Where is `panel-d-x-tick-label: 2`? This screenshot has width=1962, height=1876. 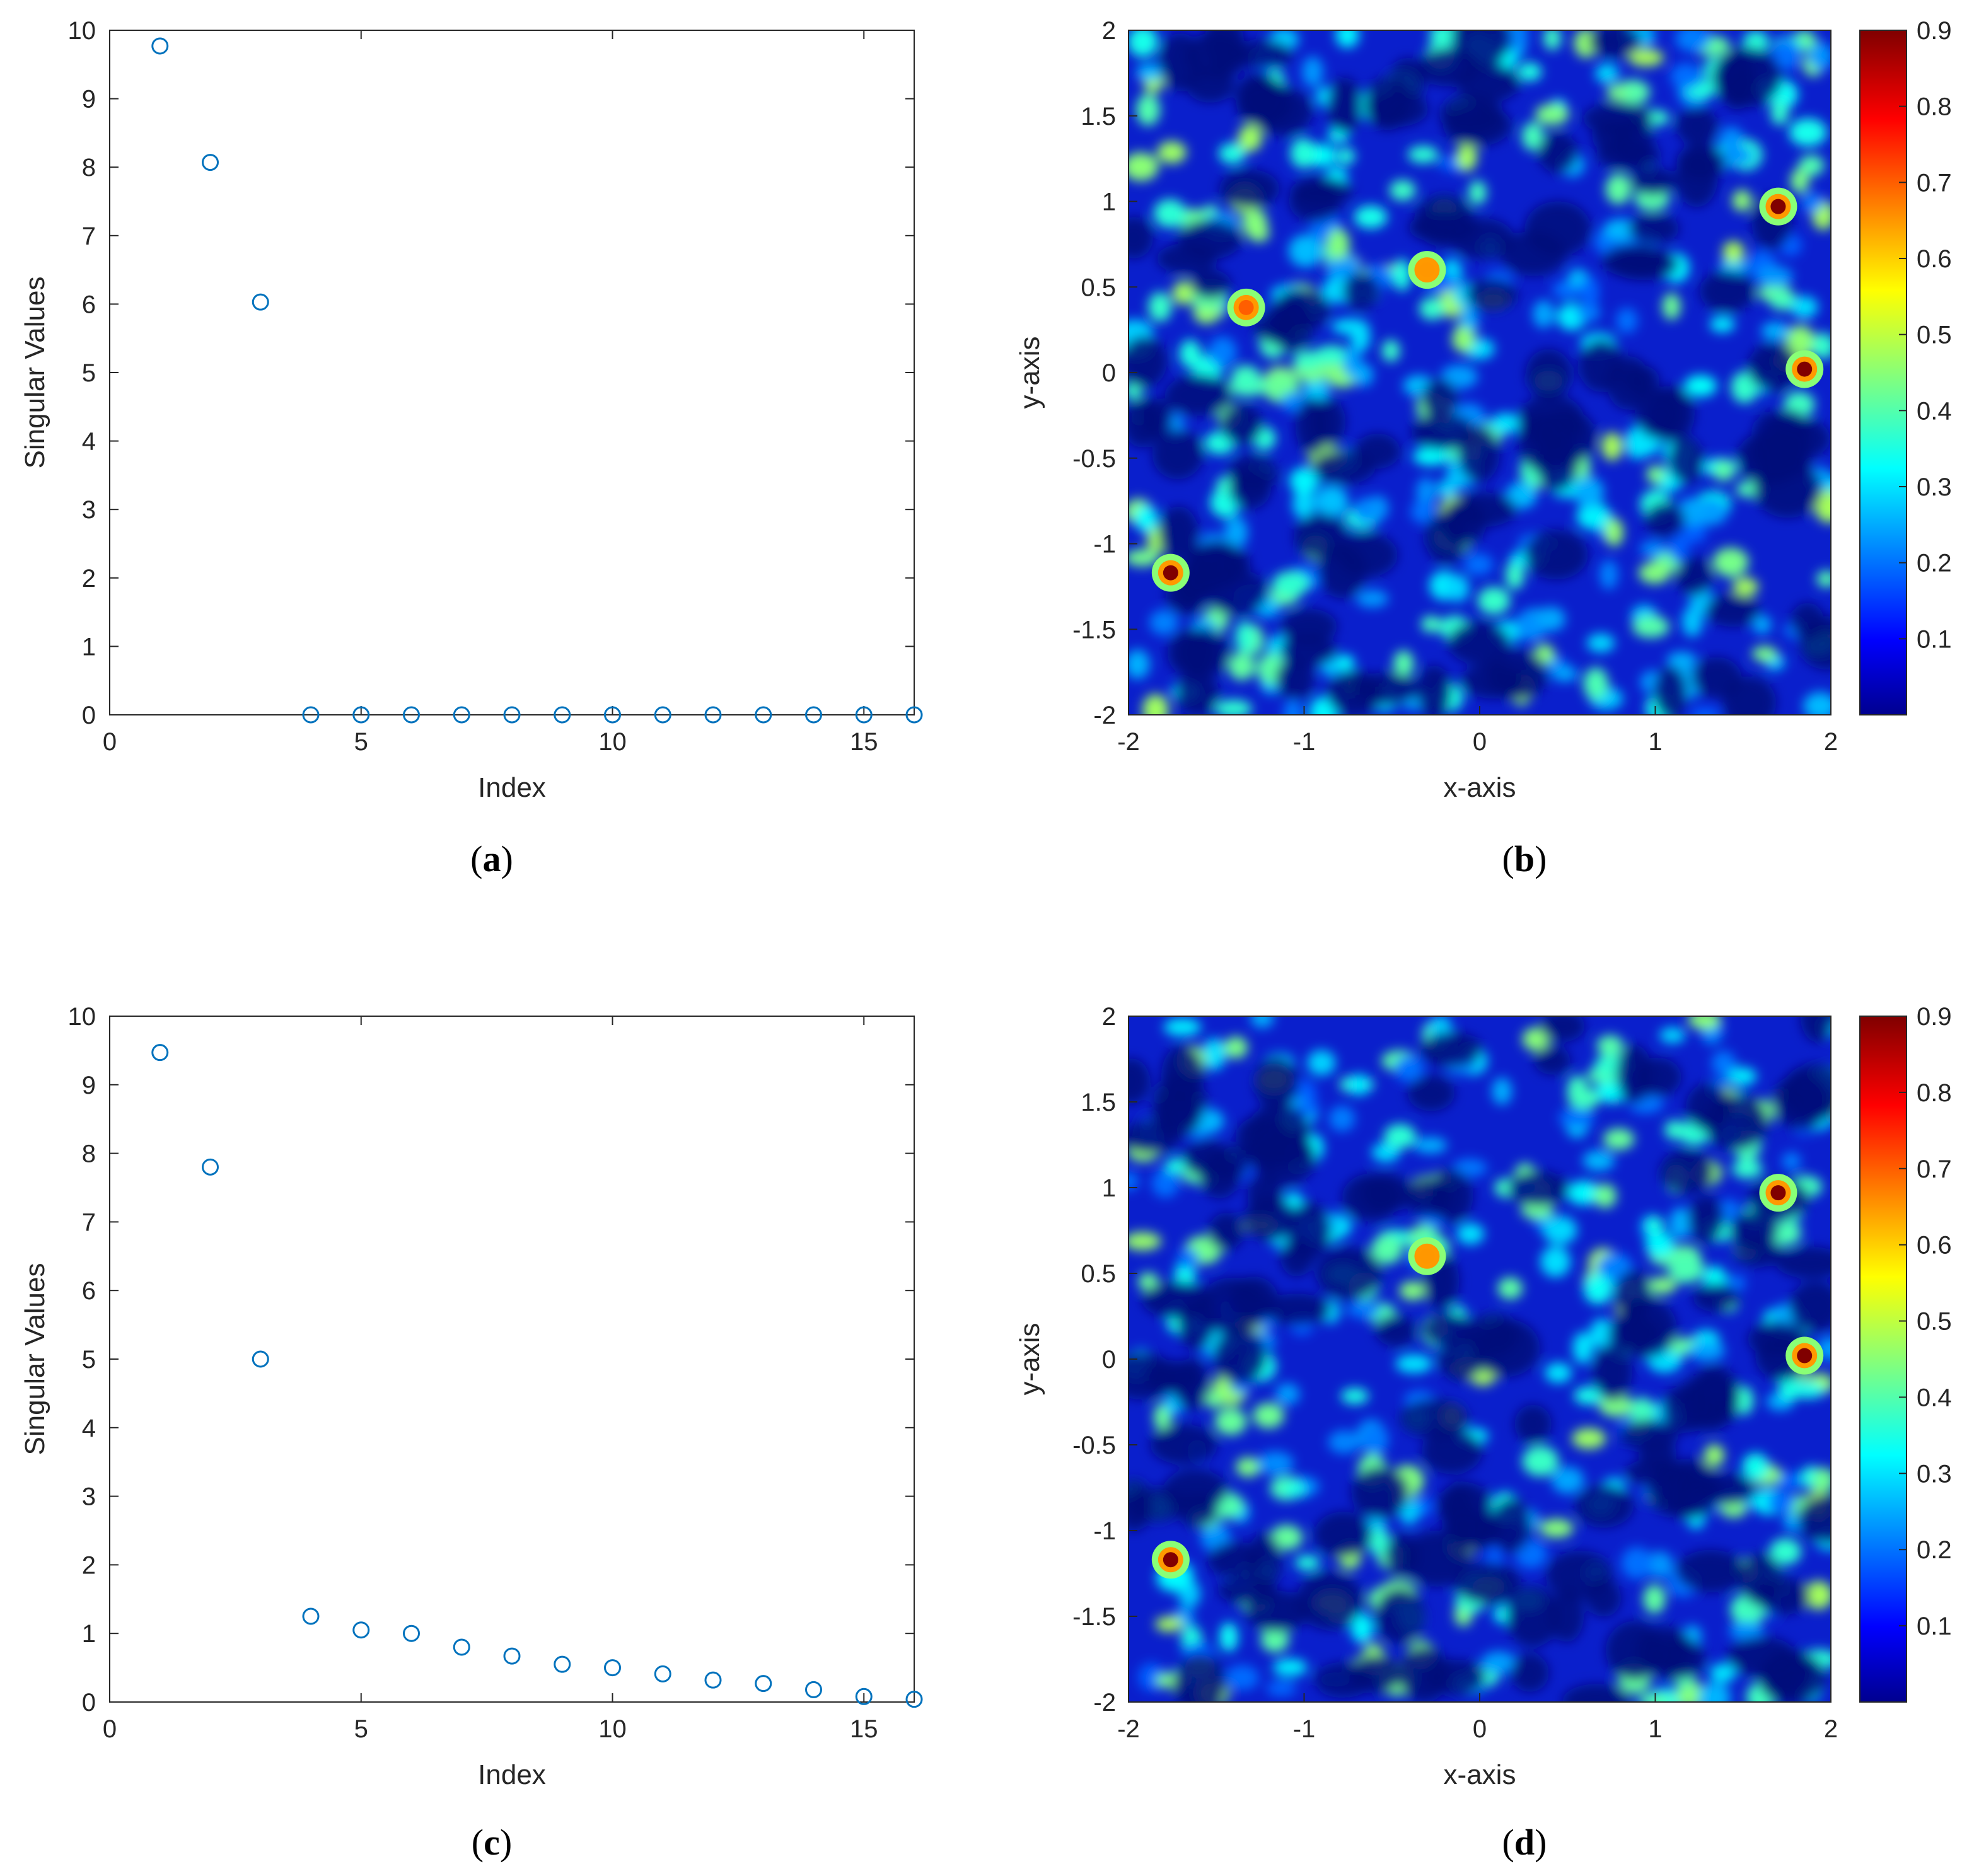 panel-d-x-tick-label: 2 is located at coordinates (1831, 1729).